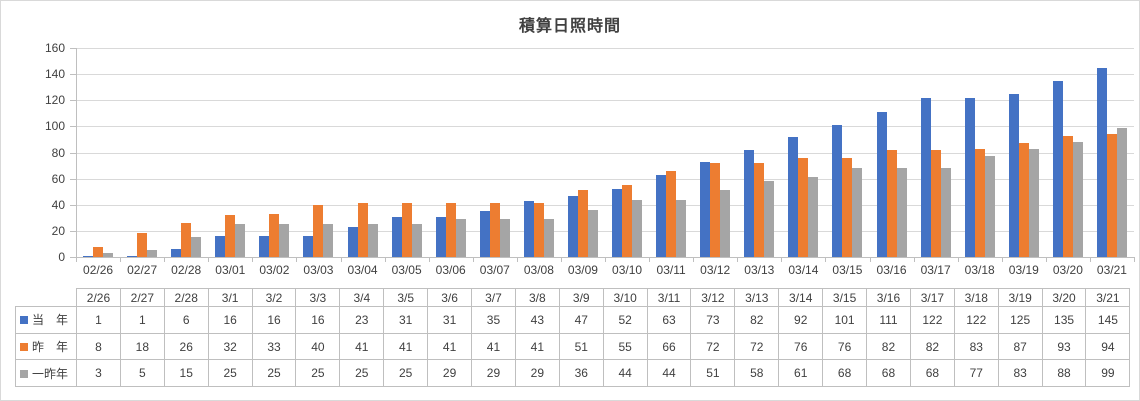  Describe the element at coordinates (669, 346) in the screenshot. I see `table-value-cell: 66` at that location.